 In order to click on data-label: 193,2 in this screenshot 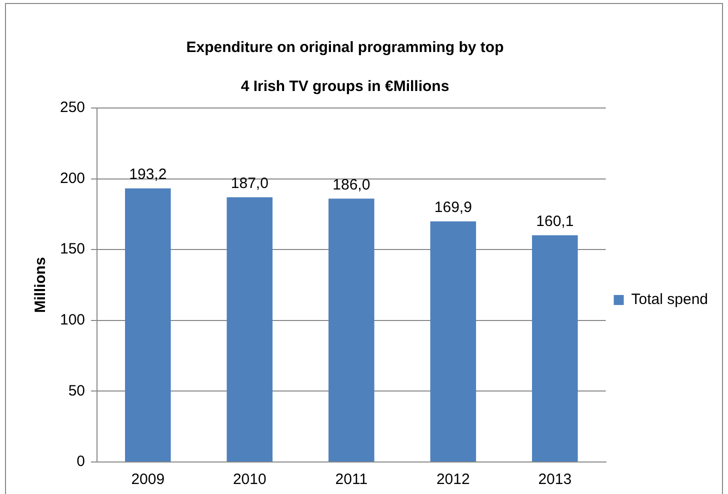, I will do `click(148, 175)`.